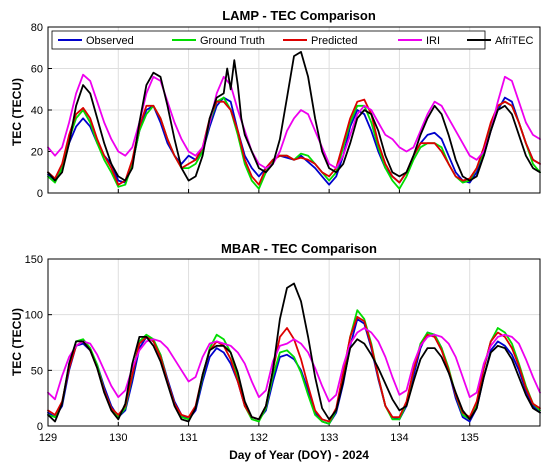 The image size is (550, 468). I want to click on lamp-y-tick-label: 0, so click(40, 194).